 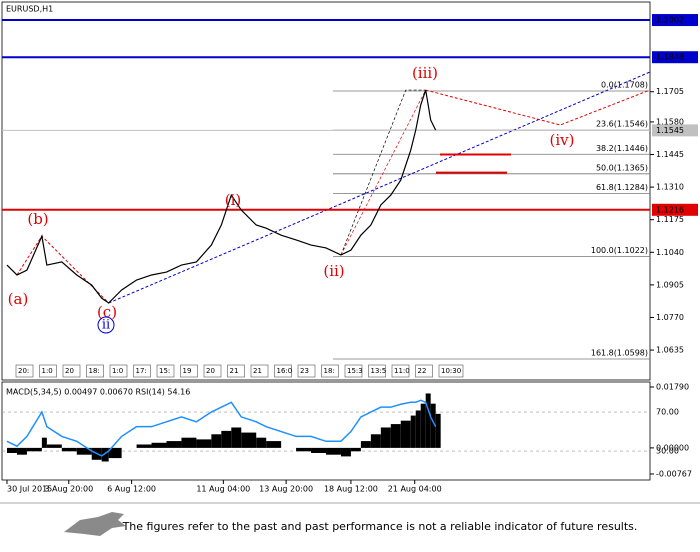 I want to click on y-tick-label: 1.1175, so click(x=670, y=219).